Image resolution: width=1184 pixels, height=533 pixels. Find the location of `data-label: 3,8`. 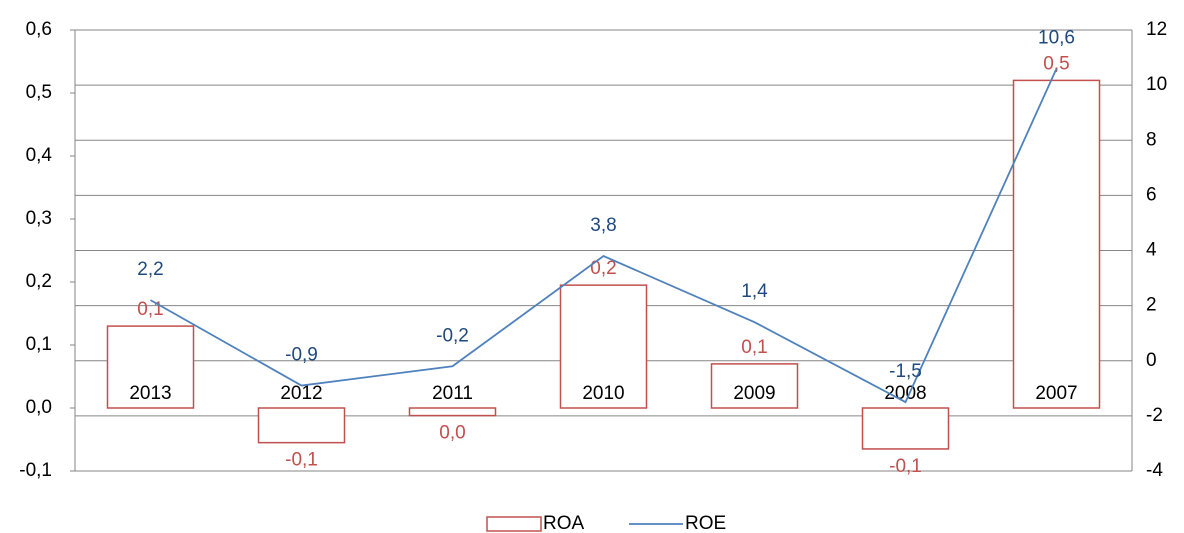

data-label: 3,8 is located at coordinates (603, 225).